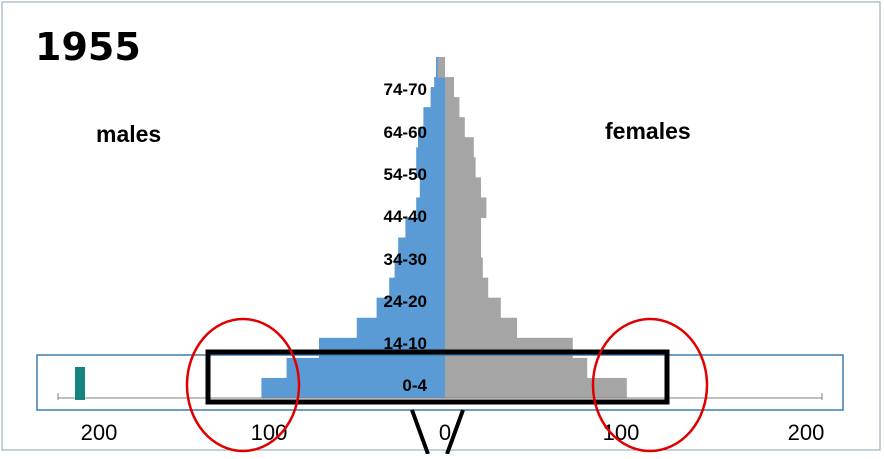 This screenshot has height=459, width=884. I want to click on females-label: females, so click(648, 131).